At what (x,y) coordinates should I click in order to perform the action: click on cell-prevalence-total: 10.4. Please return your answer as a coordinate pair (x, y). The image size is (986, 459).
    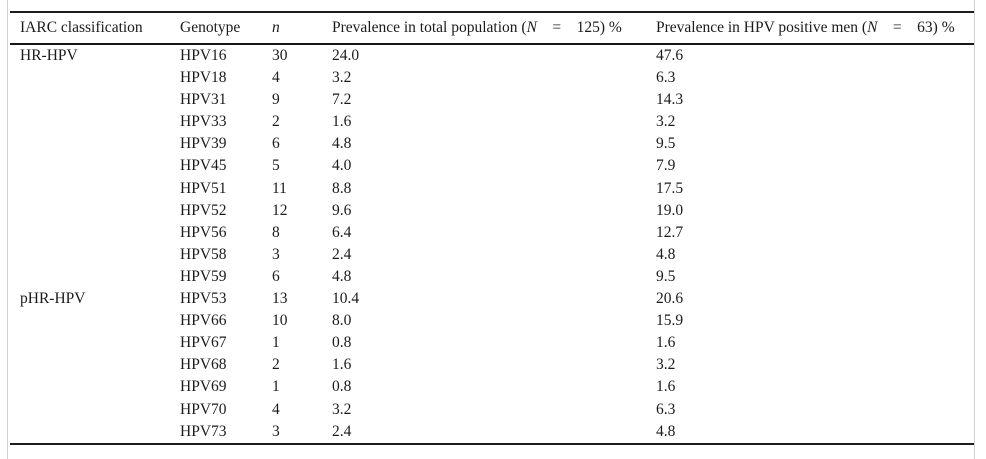
    Looking at the image, I should click on (346, 299).